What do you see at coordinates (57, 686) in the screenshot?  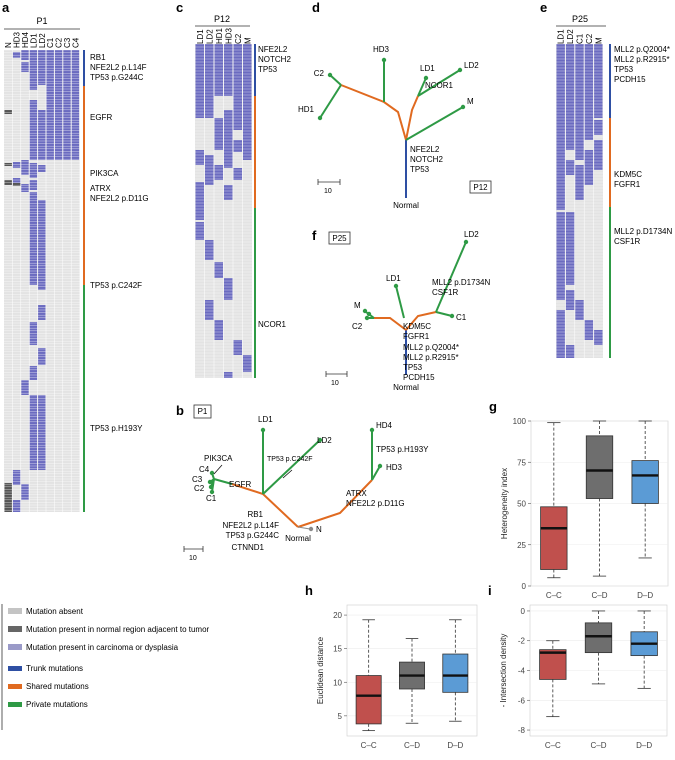 I see `legend-label-shared: Shared mutations` at bounding box center [57, 686].